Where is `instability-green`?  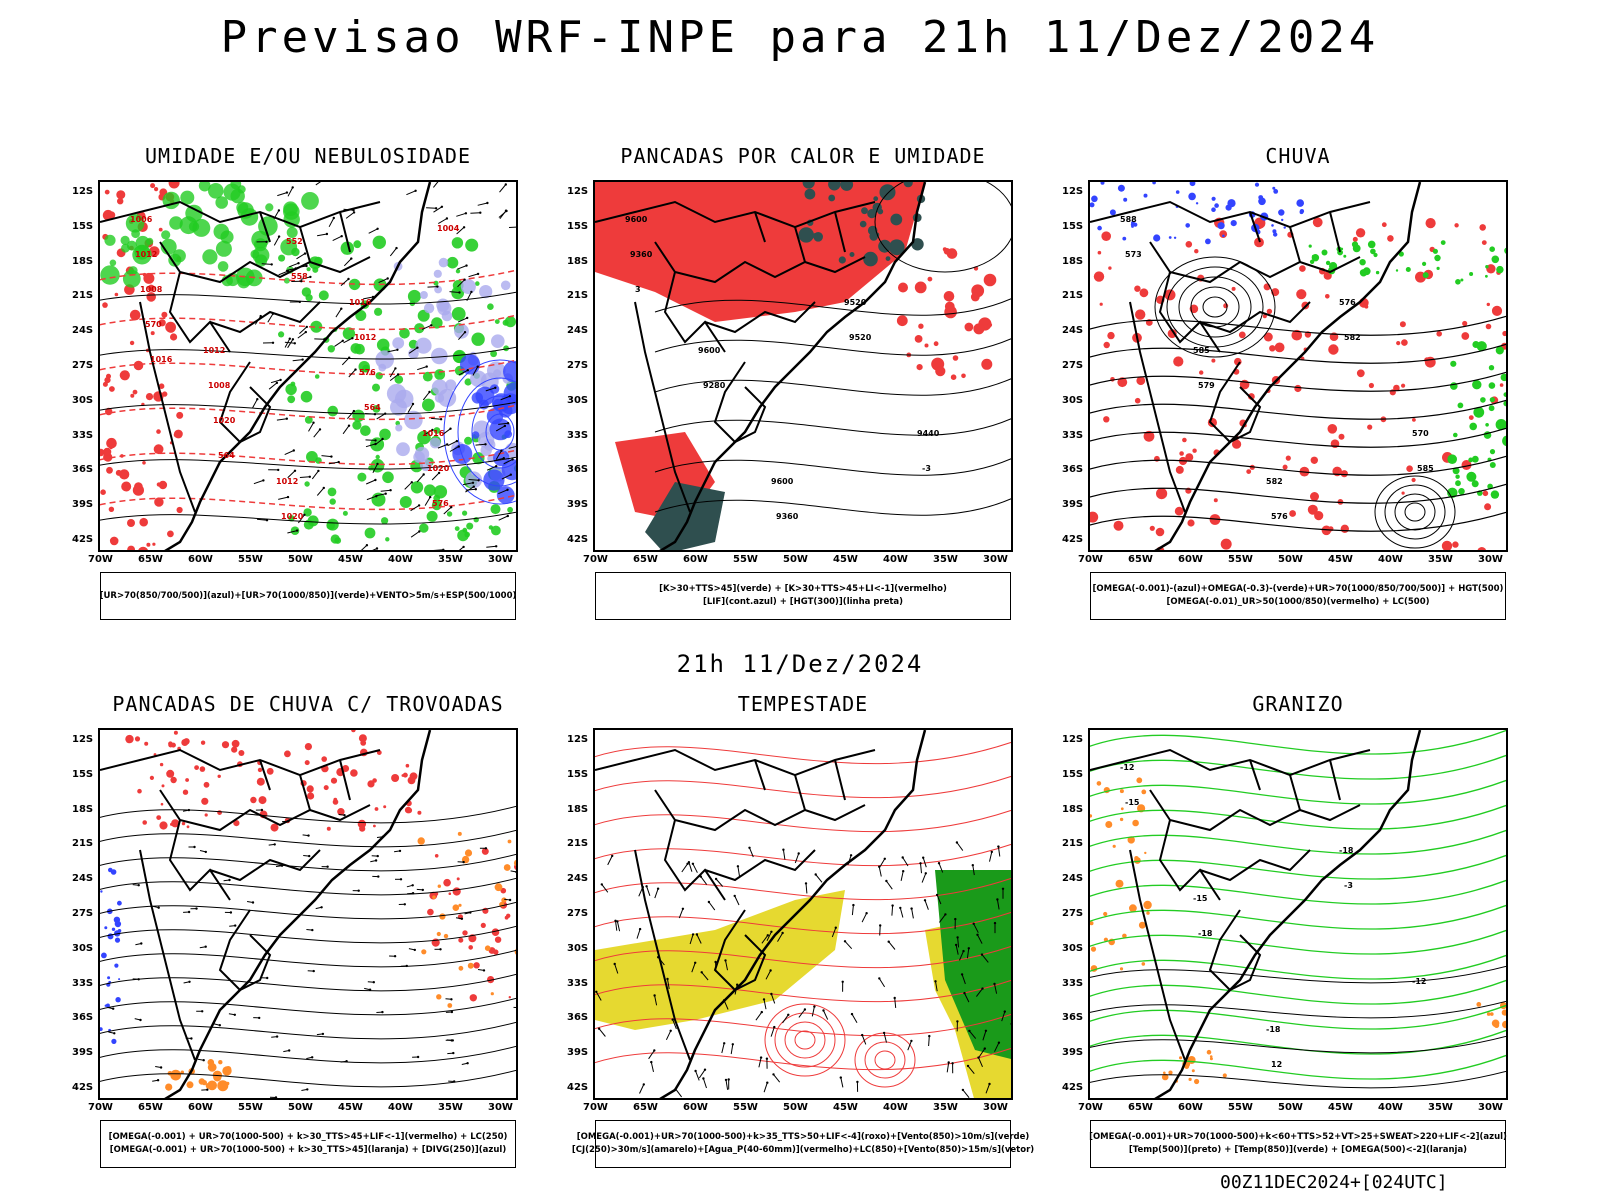
instability-green is located at coordinates (880, 211).